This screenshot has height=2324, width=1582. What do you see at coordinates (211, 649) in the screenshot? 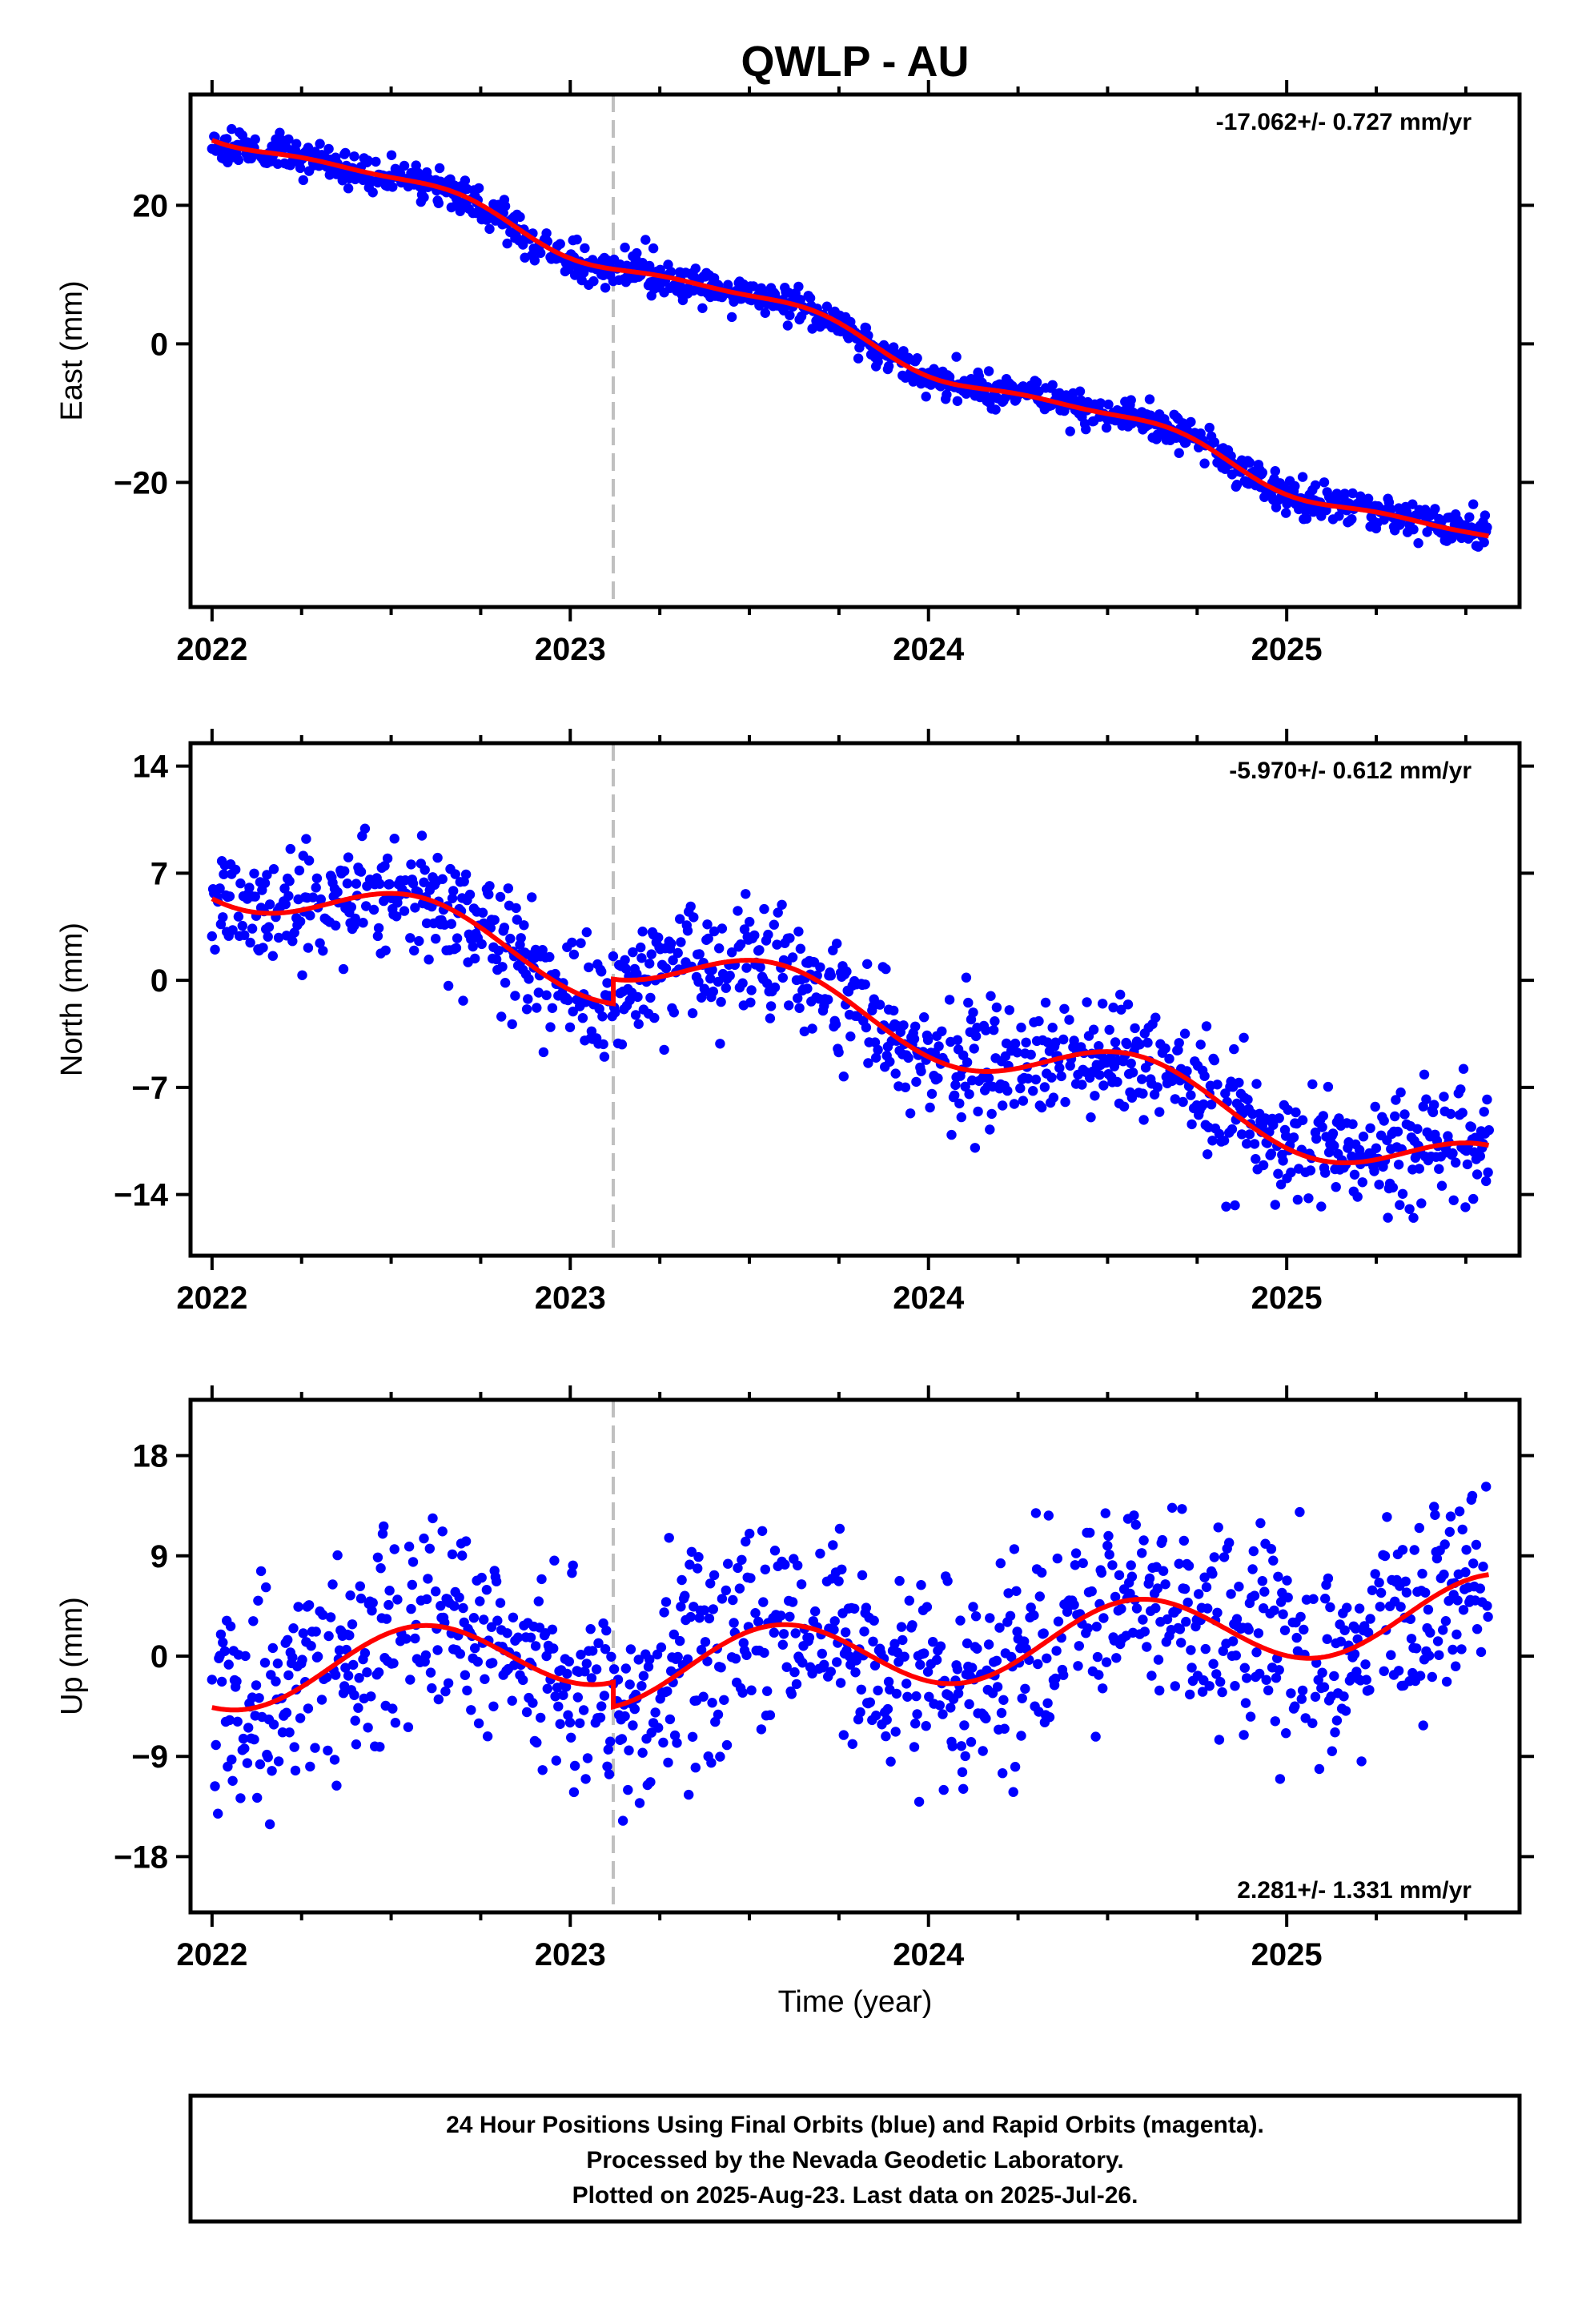
I see `x-tick-label: 2022` at bounding box center [211, 649].